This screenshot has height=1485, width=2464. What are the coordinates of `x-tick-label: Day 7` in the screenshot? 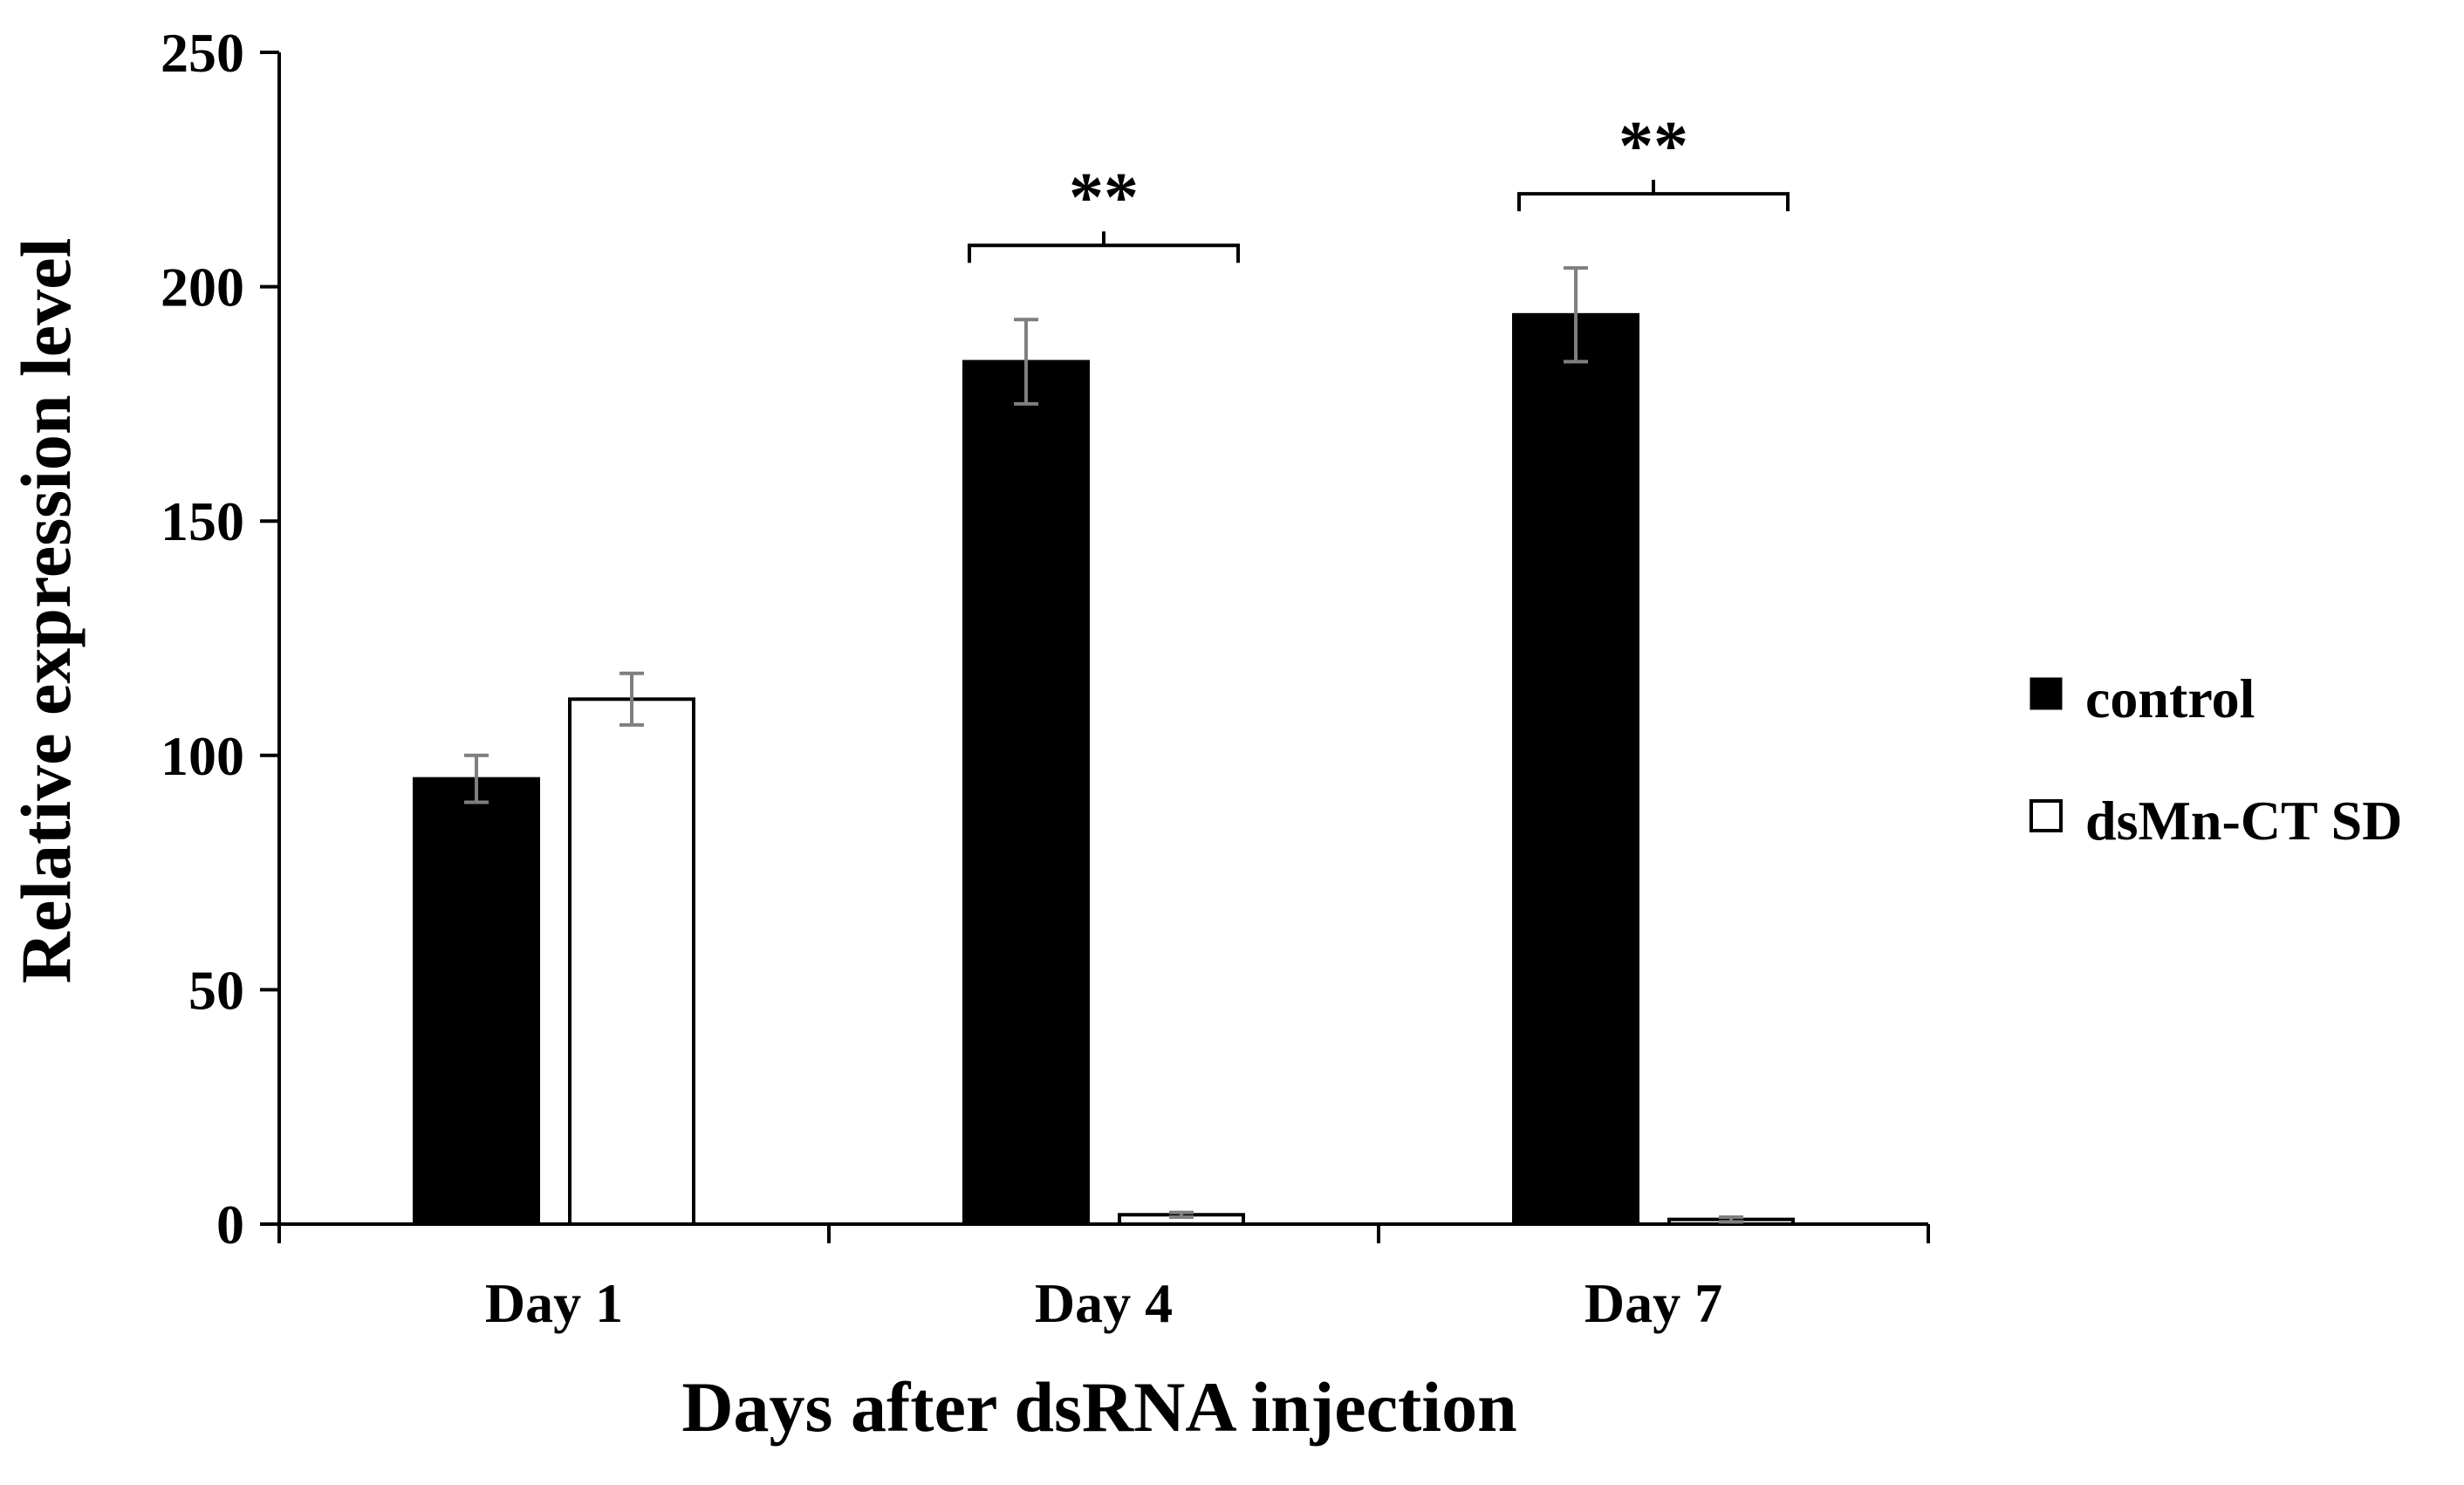 It's located at (1653, 1303).